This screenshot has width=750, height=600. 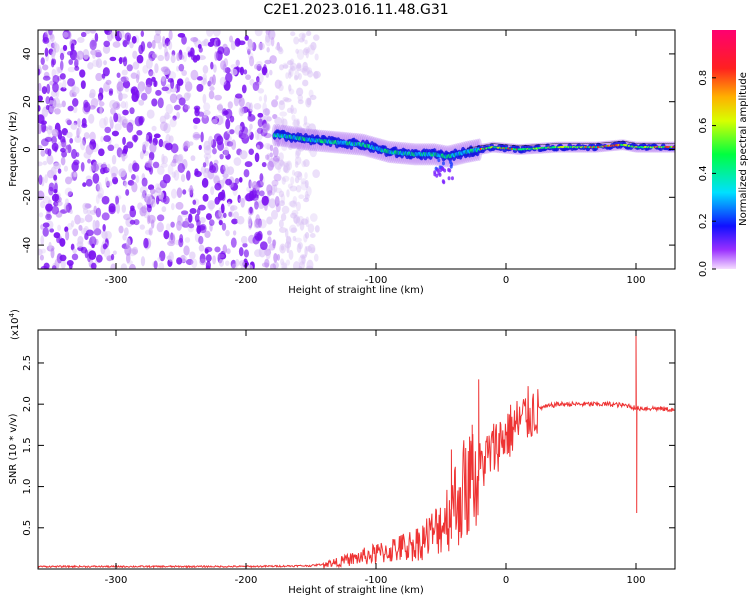 What do you see at coordinates (635, 280) in the screenshot?
I see `x-tick-label: 100` at bounding box center [635, 280].